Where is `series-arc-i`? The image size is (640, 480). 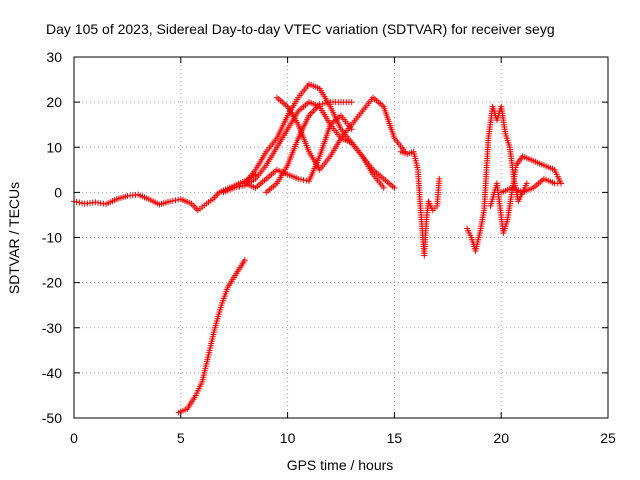
series-arc-i is located at coordinates (531, 185).